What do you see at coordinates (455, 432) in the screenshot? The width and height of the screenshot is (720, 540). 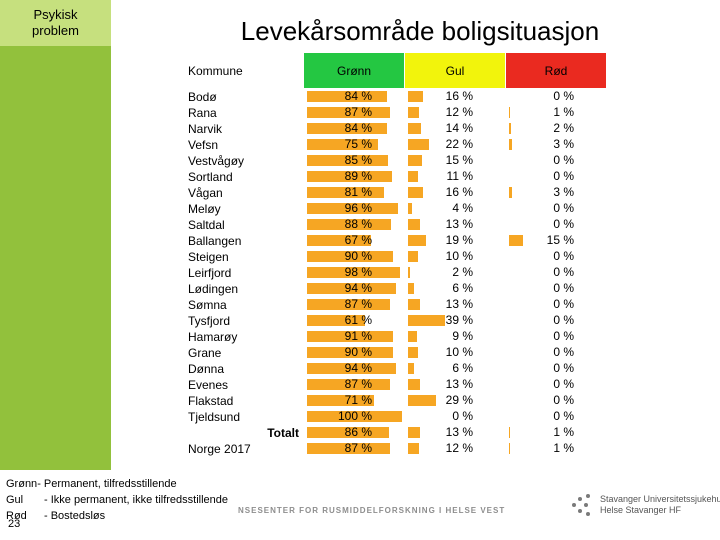 I see `total-yellow-cell: 13 %` at bounding box center [455, 432].